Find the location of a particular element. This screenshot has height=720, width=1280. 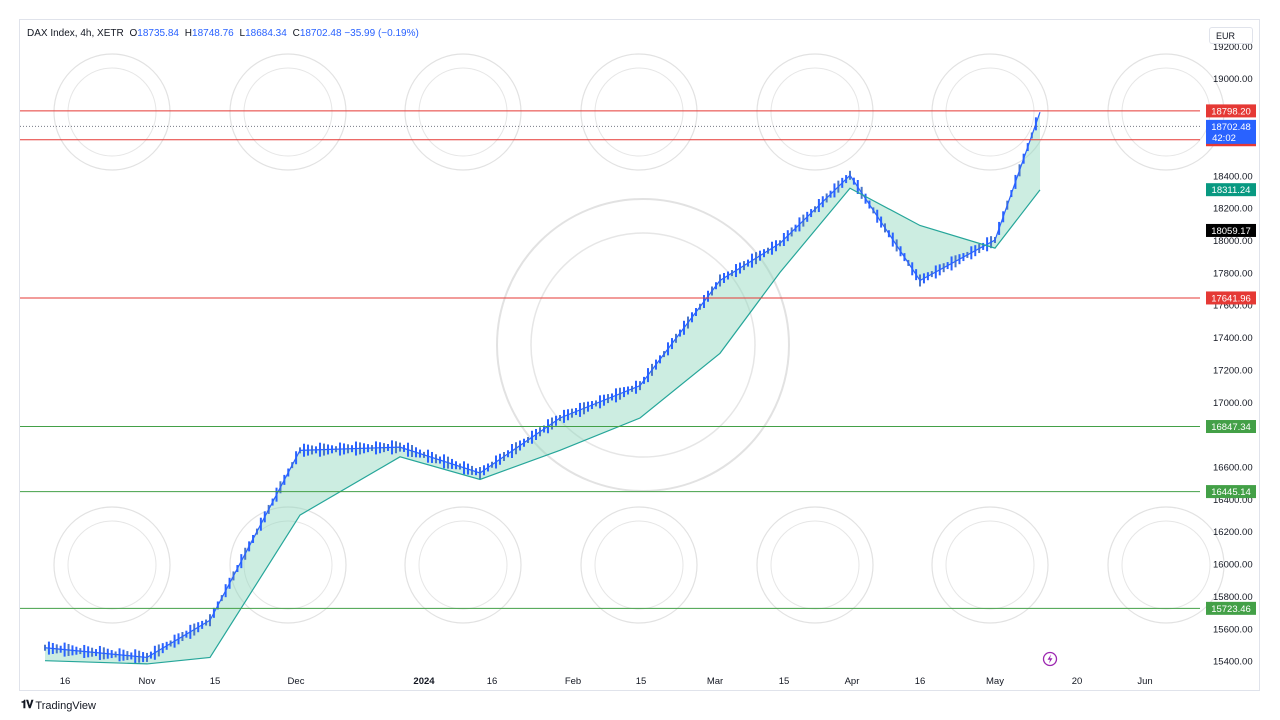

price-tag-label: 18702.48 is located at coordinates (1231, 127).